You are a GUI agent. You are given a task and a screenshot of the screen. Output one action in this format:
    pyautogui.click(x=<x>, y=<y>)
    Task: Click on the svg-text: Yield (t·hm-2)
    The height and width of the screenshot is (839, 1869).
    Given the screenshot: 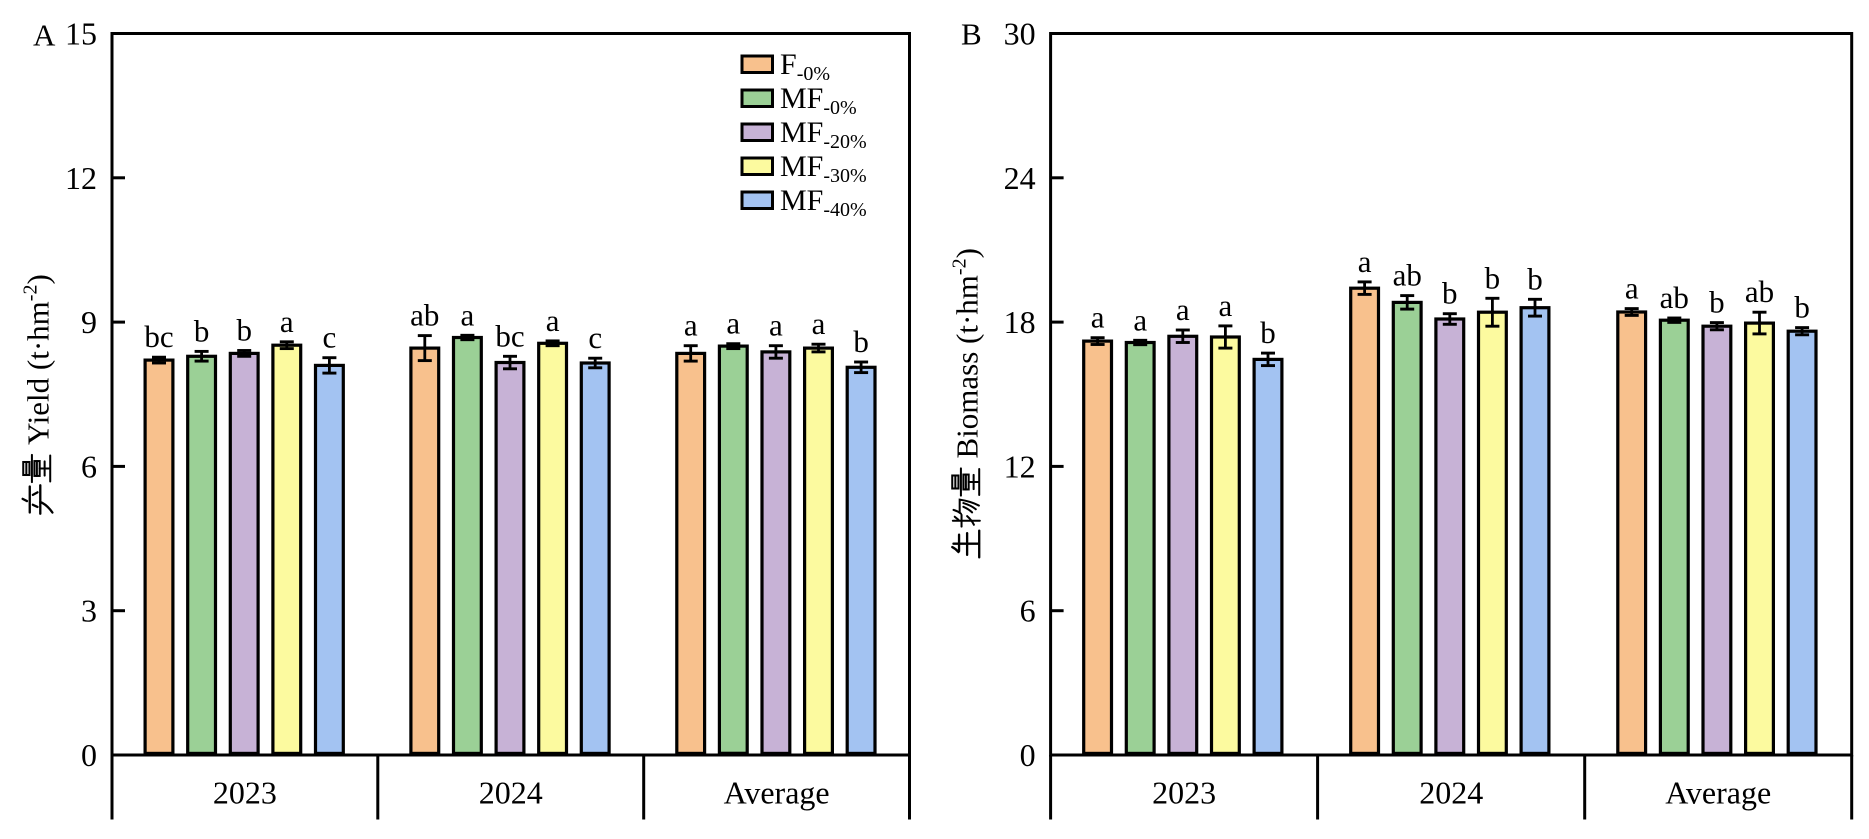 What is the action you would take?
    pyautogui.click(x=38, y=359)
    